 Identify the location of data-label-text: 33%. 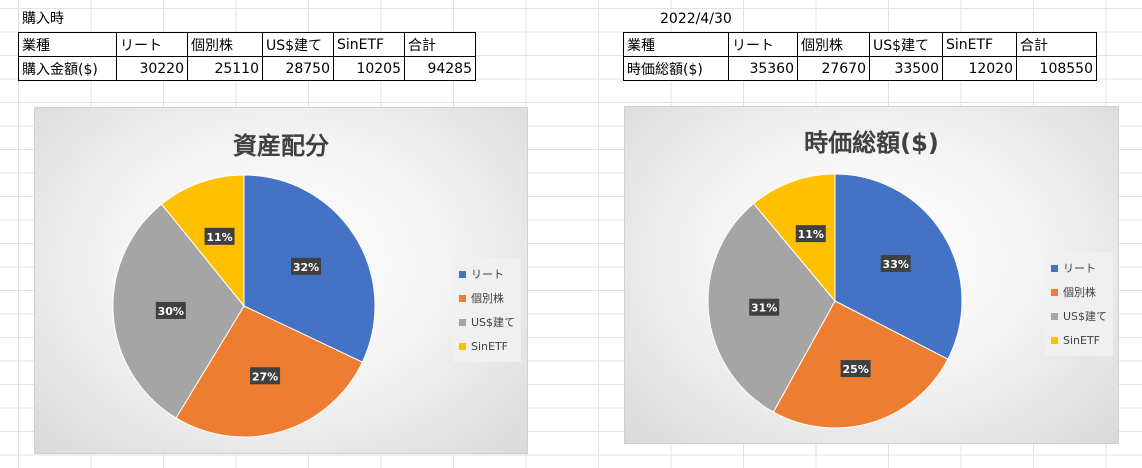
(896, 264).